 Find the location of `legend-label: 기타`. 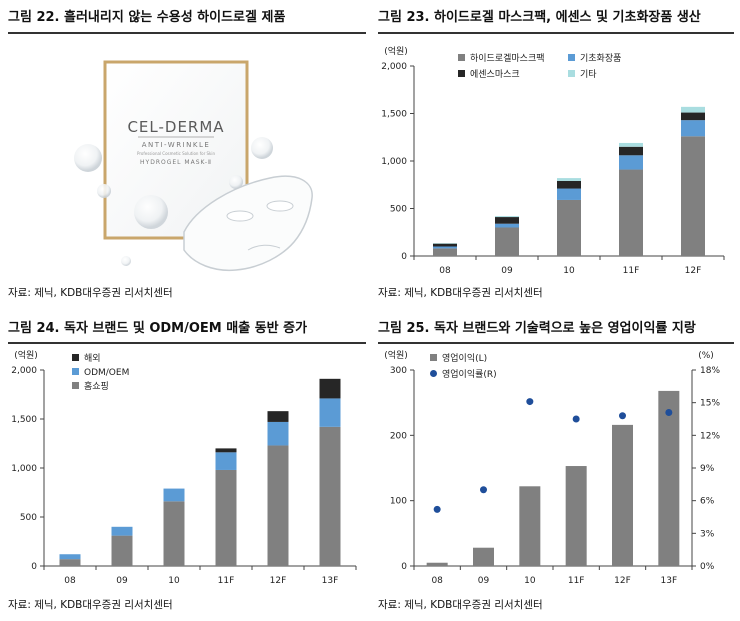

legend-label: 기타 is located at coordinates (588, 74).